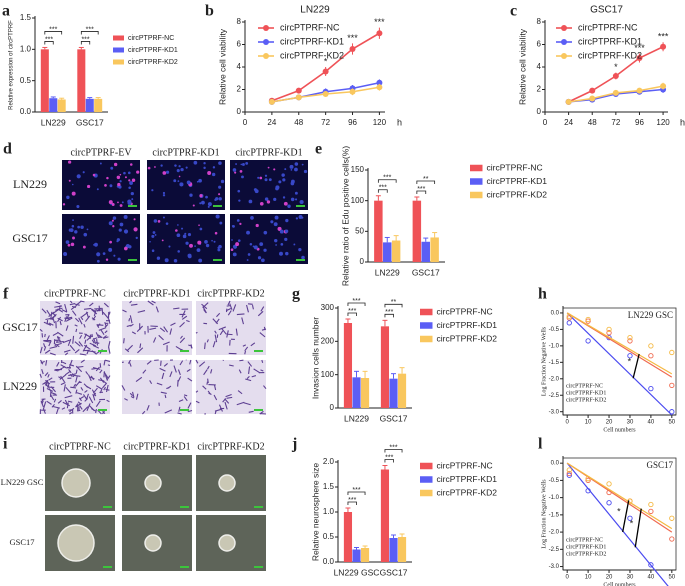 This screenshot has width=685, height=586. I want to click on panel-letter: d, so click(7, 149).